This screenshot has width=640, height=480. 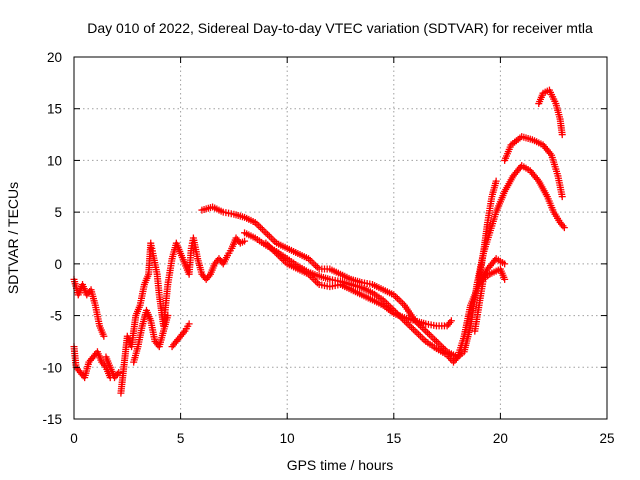 I want to click on x-tick-label: 5, so click(x=181, y=438).